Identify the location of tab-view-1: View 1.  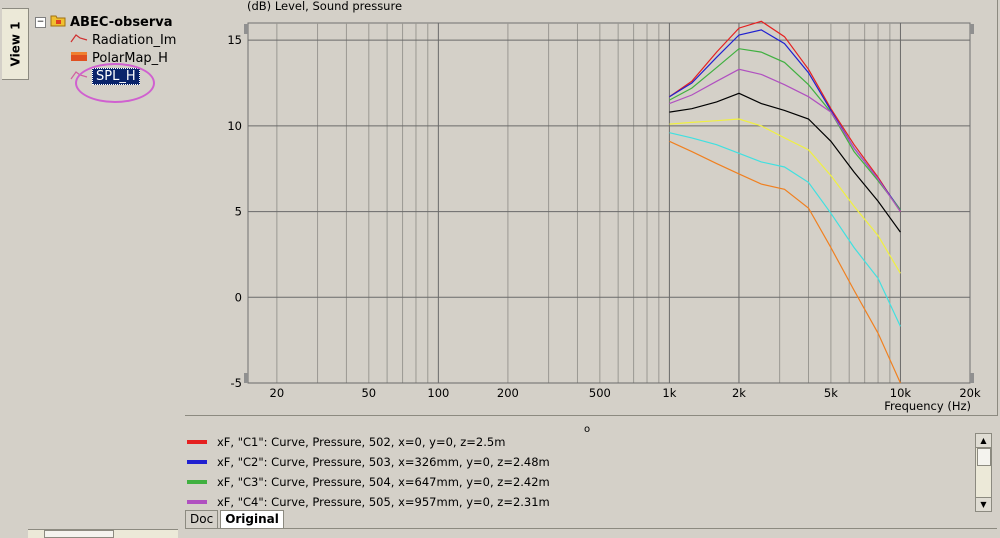
(15, 44).